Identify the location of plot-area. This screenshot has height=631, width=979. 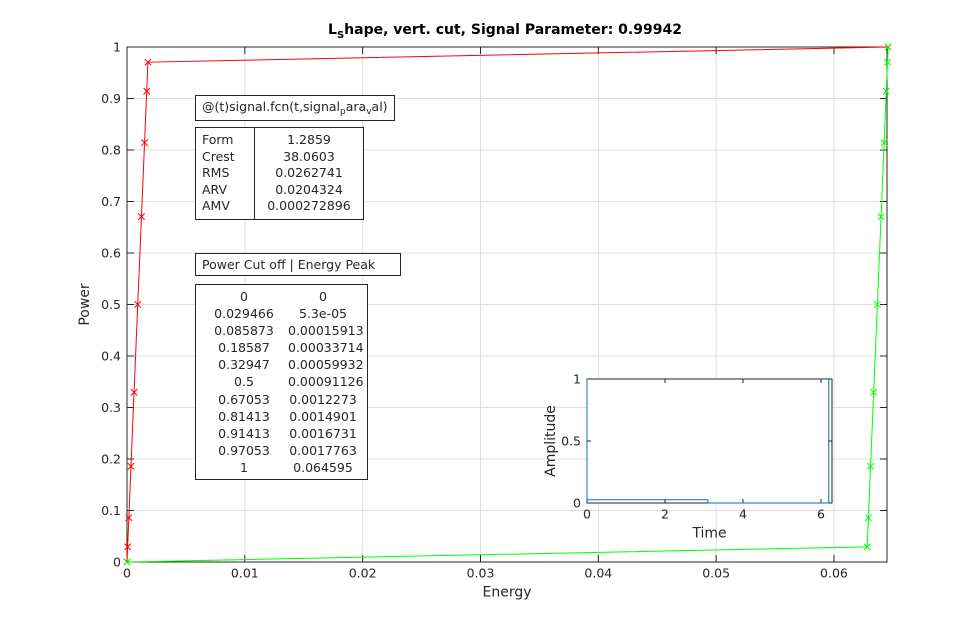
(709, 441).